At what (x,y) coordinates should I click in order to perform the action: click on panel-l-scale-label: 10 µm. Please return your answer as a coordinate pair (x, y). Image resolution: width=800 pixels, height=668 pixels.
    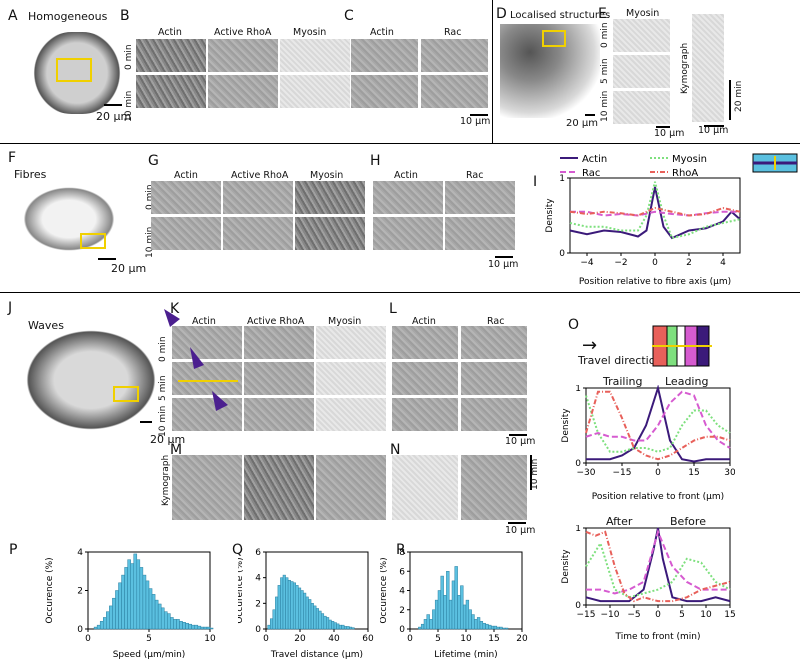
    Looking at the image, I should click on (520, 441).